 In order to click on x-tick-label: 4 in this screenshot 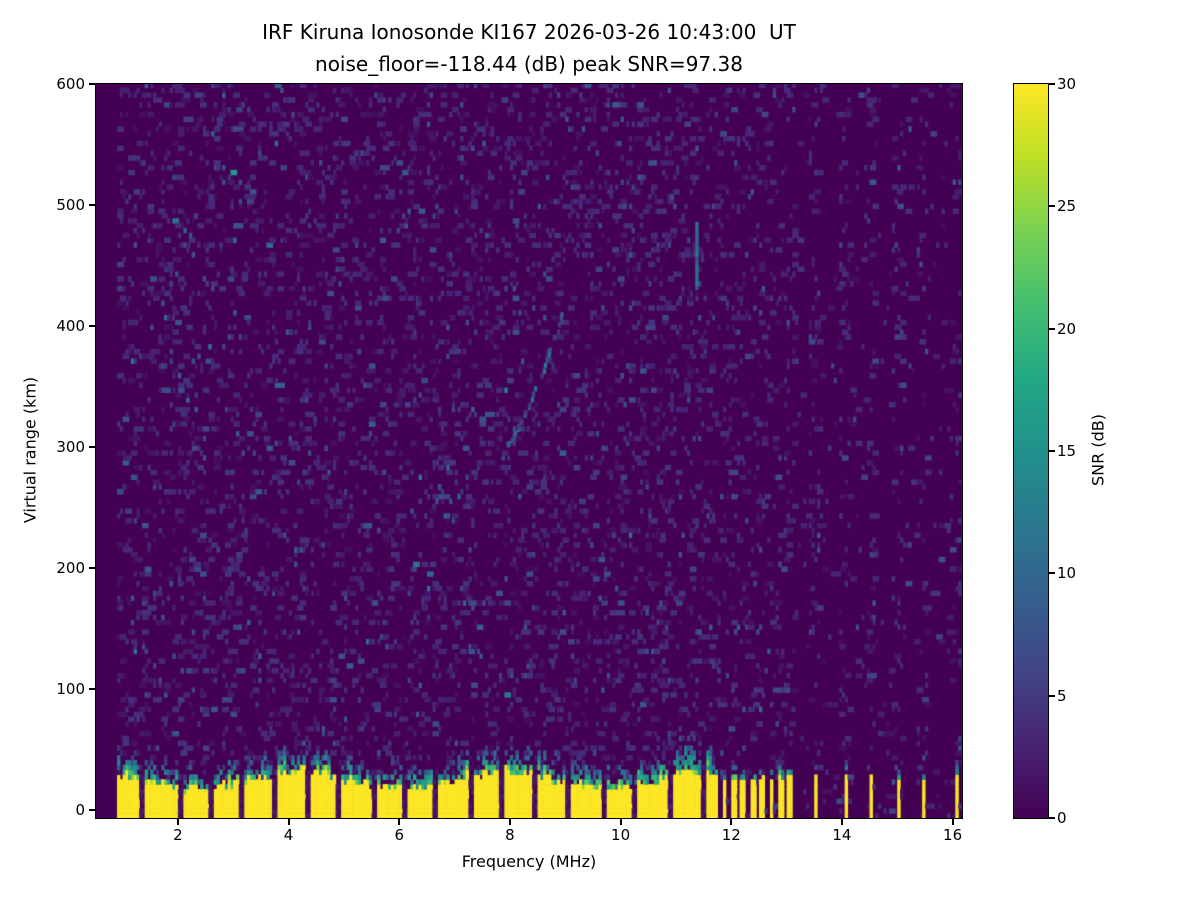, I will do `click(288, 835)`.